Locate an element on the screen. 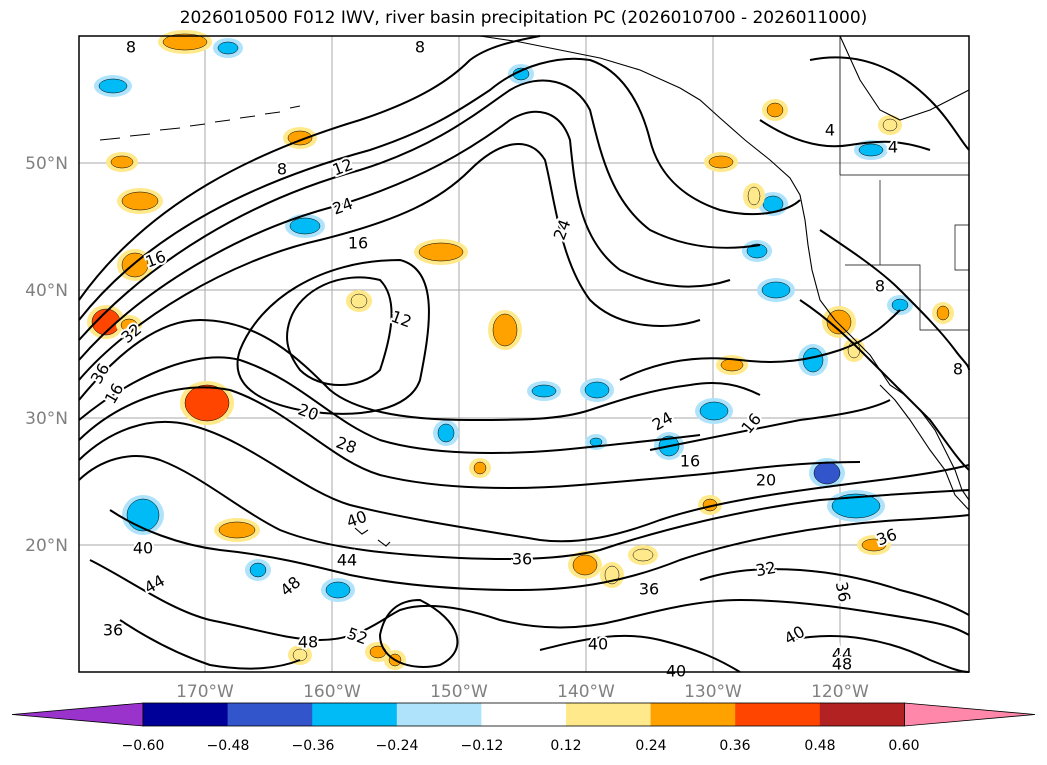 The width and height of the screenshot is (1047, 765). lat-label: 30°N is located at coordinates (46, 419).